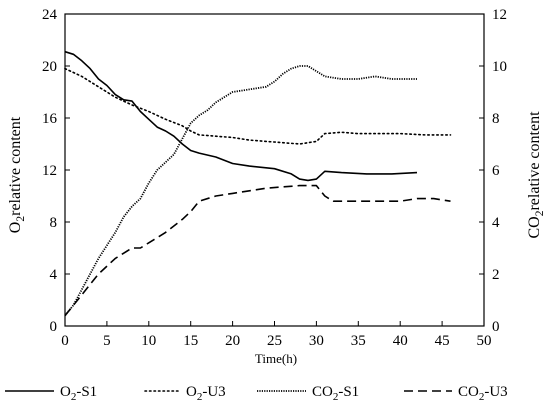 The height and width of the screenshot is (413, 550). What do you see at coordinates (65, 341) in the screenshot?
I see `x-tick-label: 0` at bounding box center [65, 341].